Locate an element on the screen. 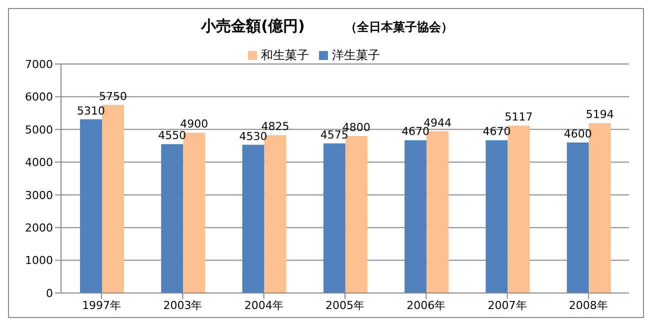 Image resolution: width=652 pixels, height=326 pixels. data-label: 4530 is located at coordinates (253, 136).